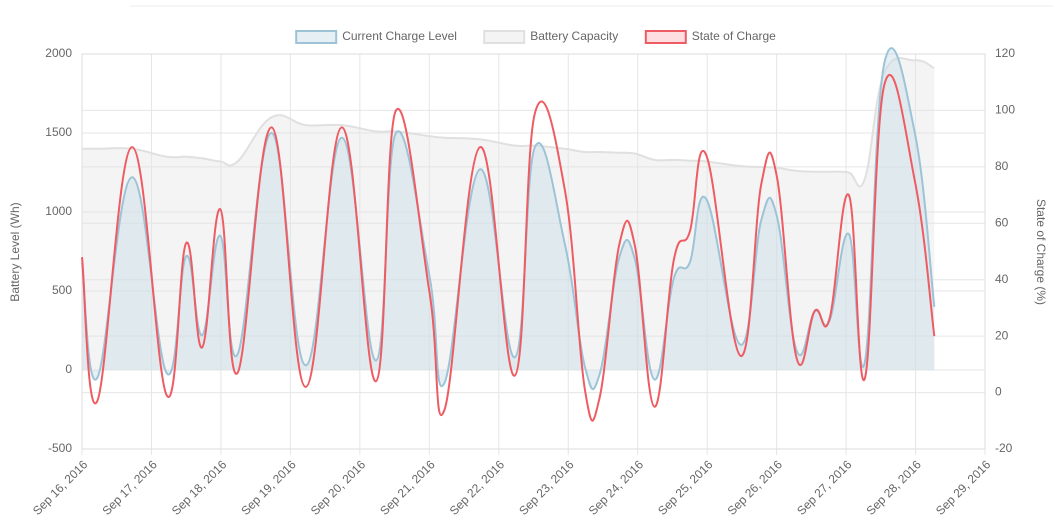 This screenshot has height=529, width=1053. Describe the element at coordinates (399, 36) in the screenshot. I see `legend-label: Current Charge Level` at that location.